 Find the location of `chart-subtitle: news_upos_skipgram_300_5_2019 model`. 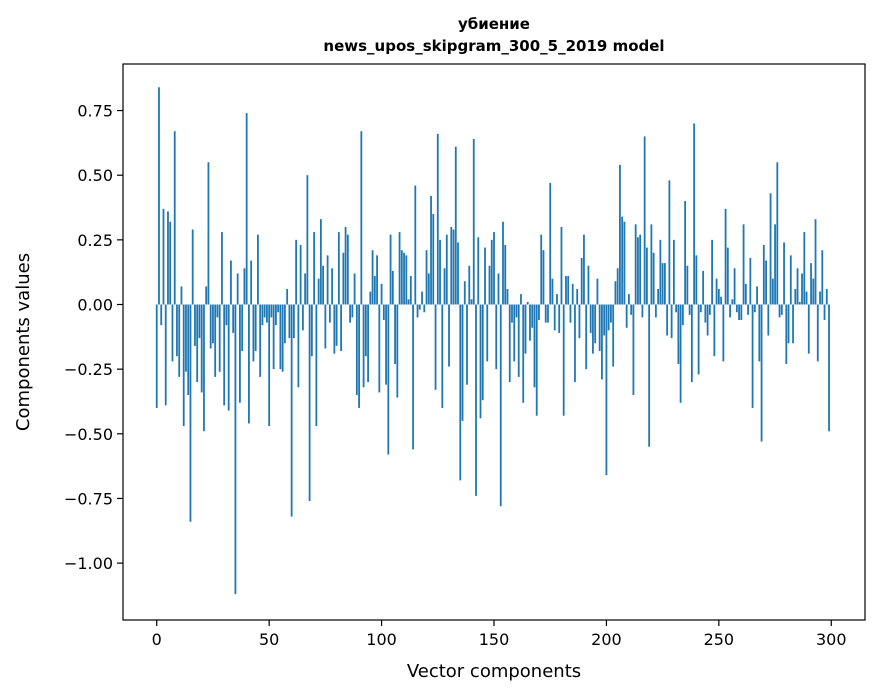

chart-subtitle: news_upos_skipgram_300_5_2019 model is located at coordinates (493, 46).